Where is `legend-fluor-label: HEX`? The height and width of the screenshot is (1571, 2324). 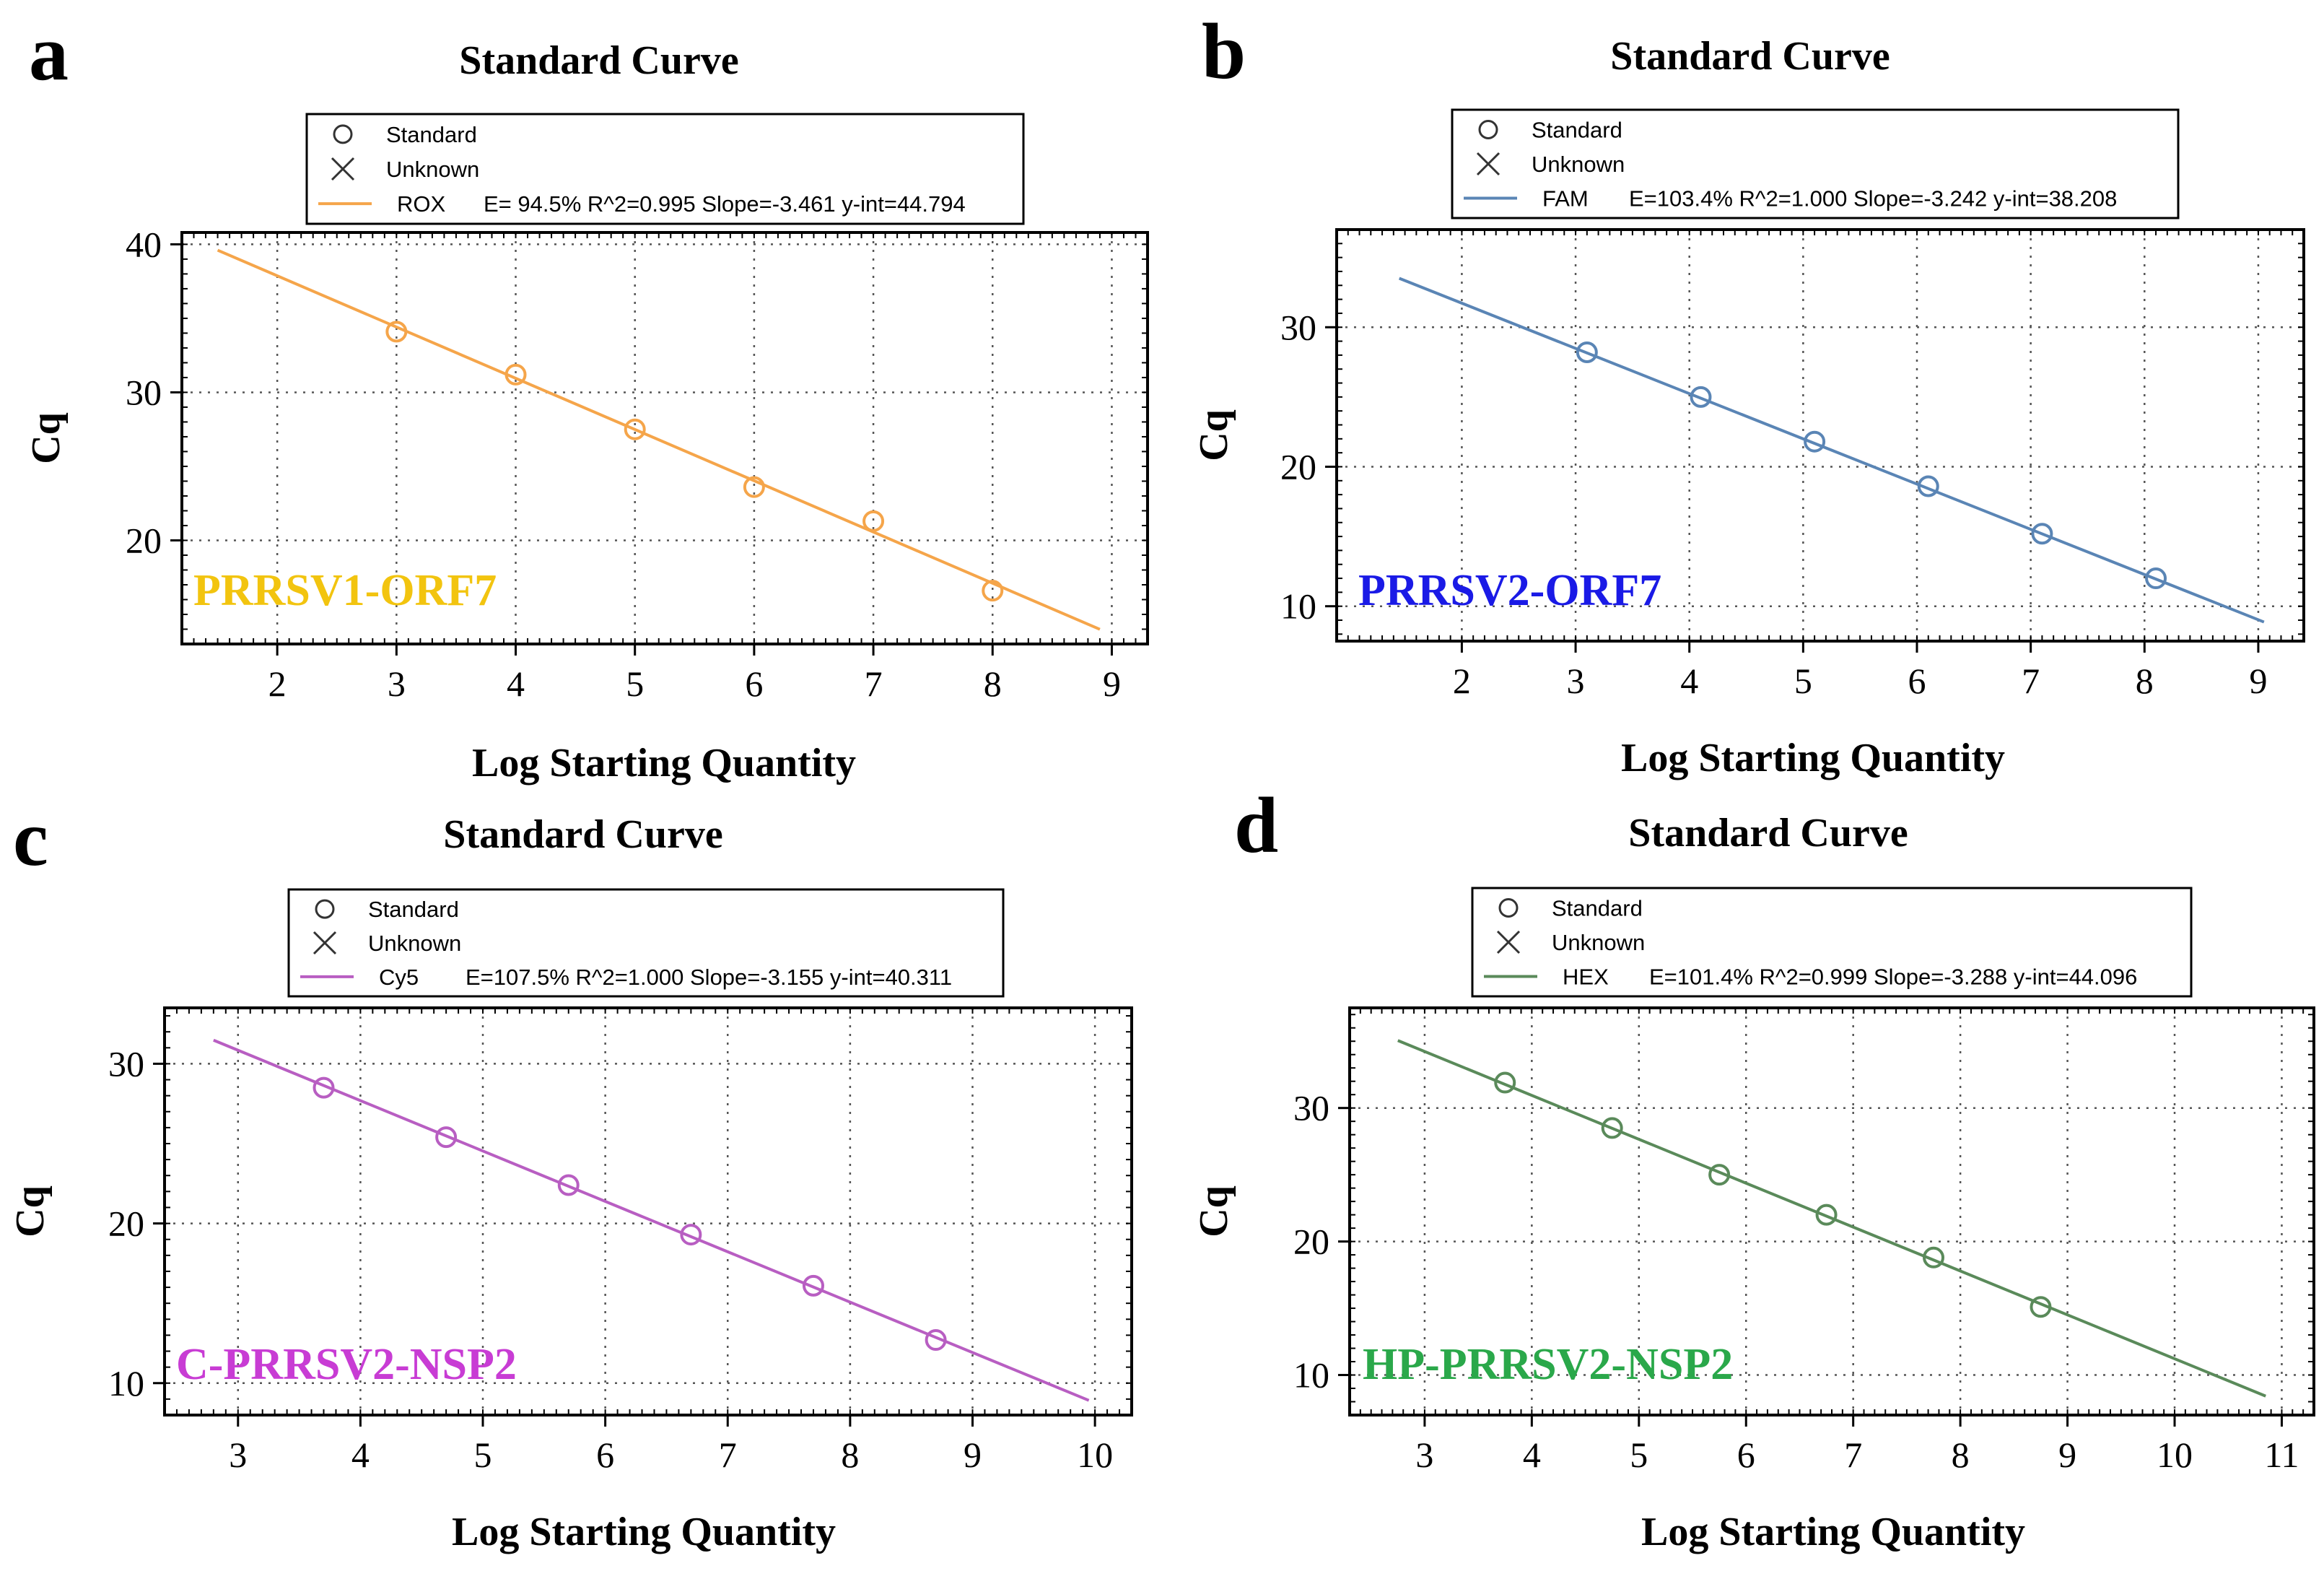 legend-fluor-label: HEX is located at coordinates (1586, 977).